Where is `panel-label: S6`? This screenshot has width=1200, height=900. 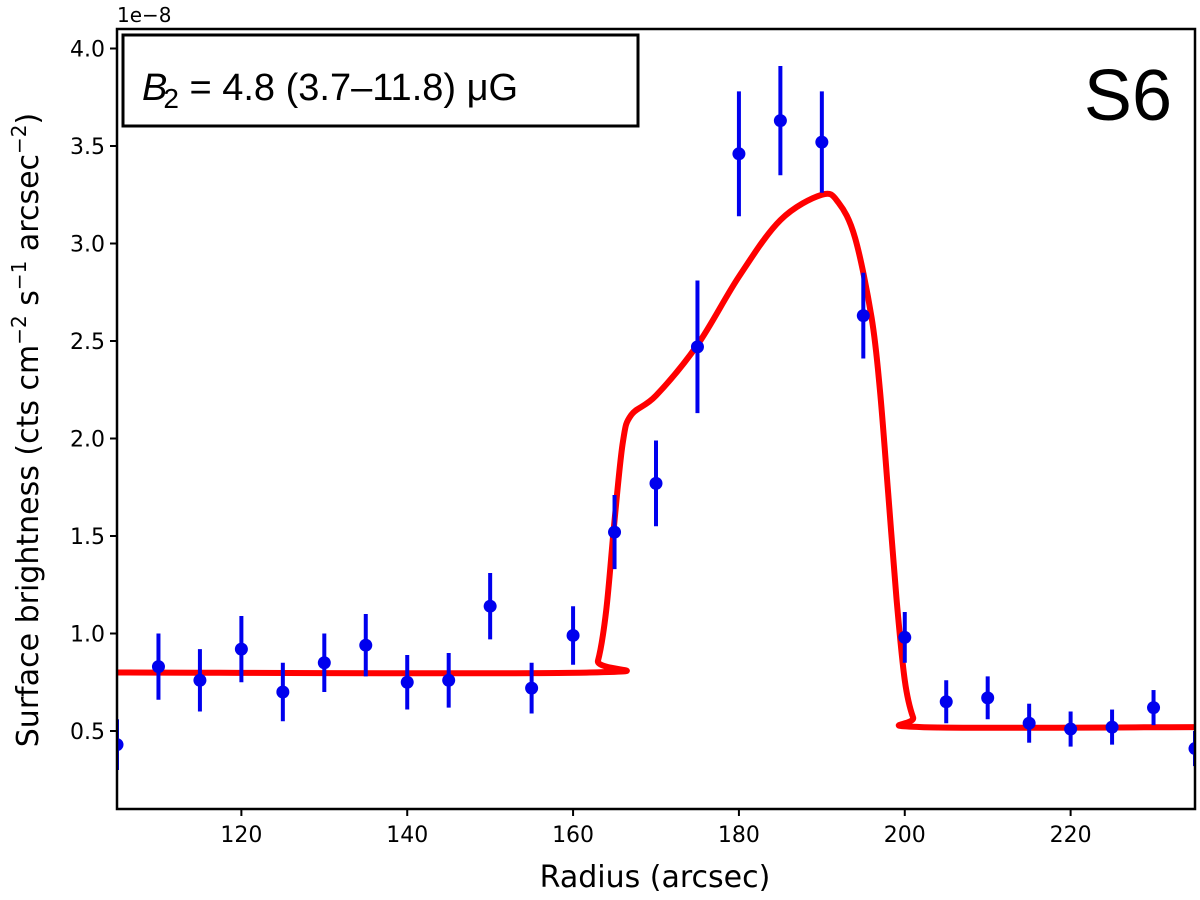
panel-label: S6 is located at coordinates (1128, 96).